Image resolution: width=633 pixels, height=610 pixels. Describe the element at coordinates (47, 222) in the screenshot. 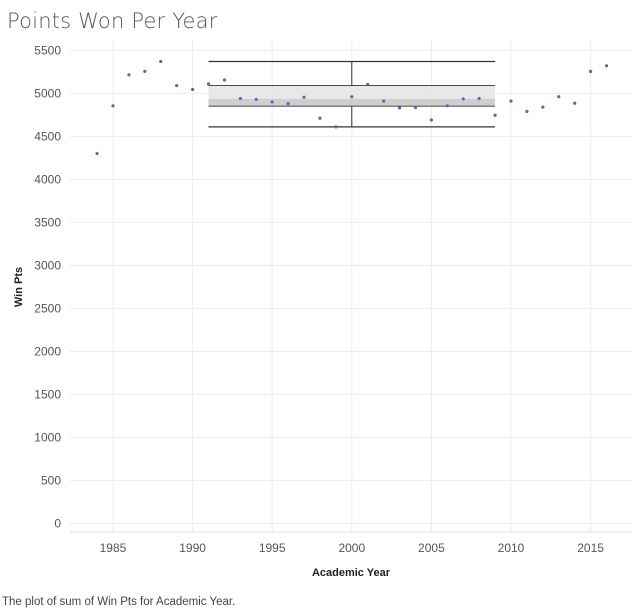

I see `y-tick-label: 3500` at that location.